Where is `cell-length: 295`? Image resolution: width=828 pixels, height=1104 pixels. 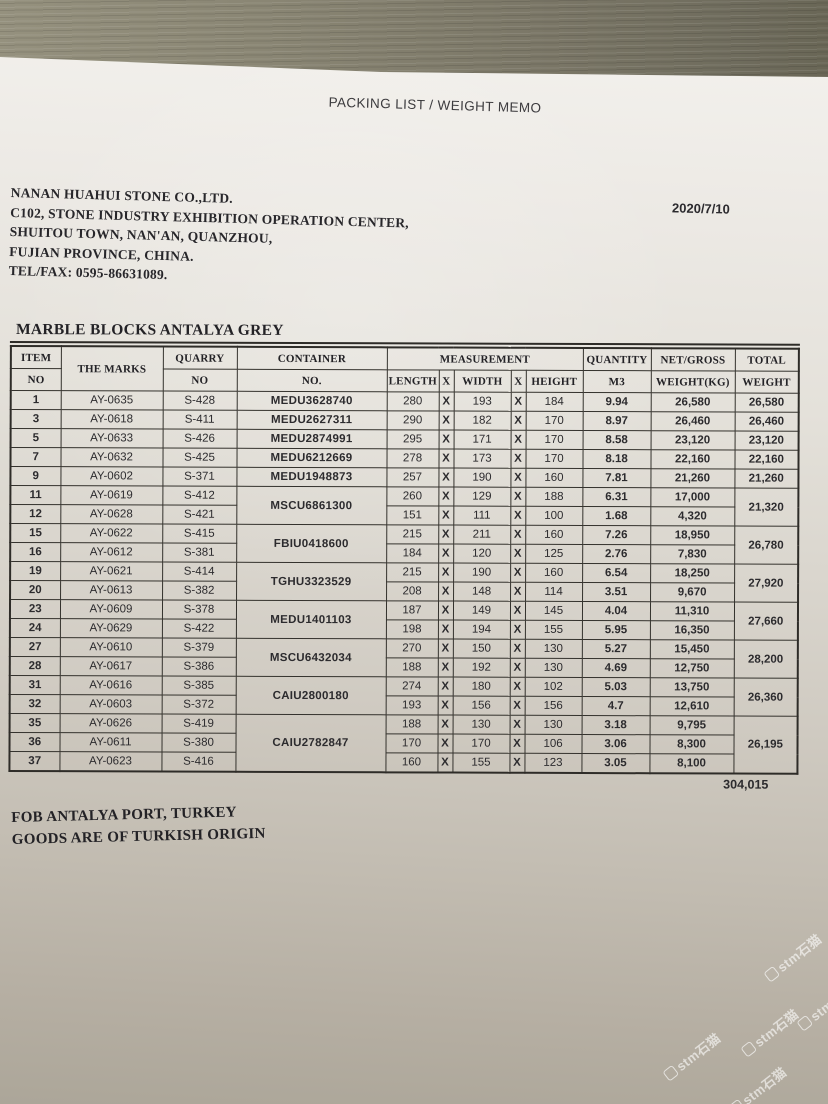
cell-length: 295 is located at coordinates (412, 439).